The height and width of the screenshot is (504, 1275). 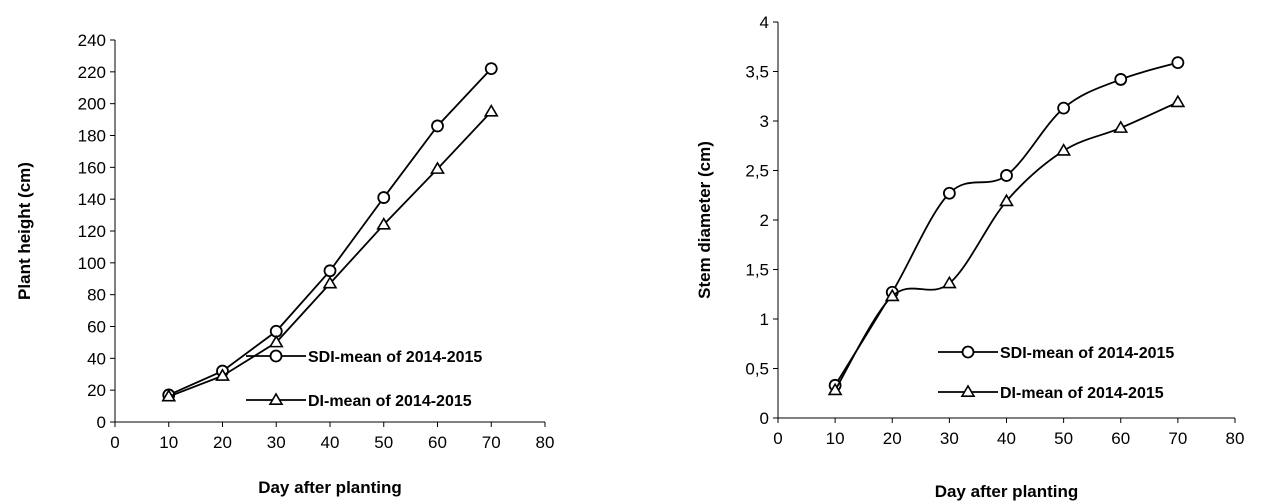 I want to click on y-tick-label: 140, so click(x=92, y=199).